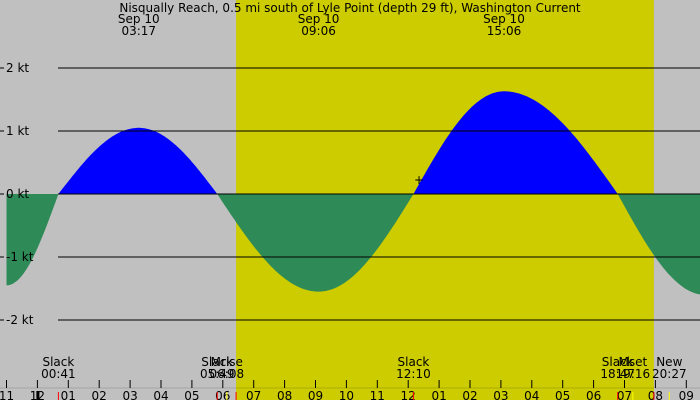  What do you see at coordinates (227, 374) in the screenshot?
I see `event-time-2: 06:08` at bounding box center [227, 374].